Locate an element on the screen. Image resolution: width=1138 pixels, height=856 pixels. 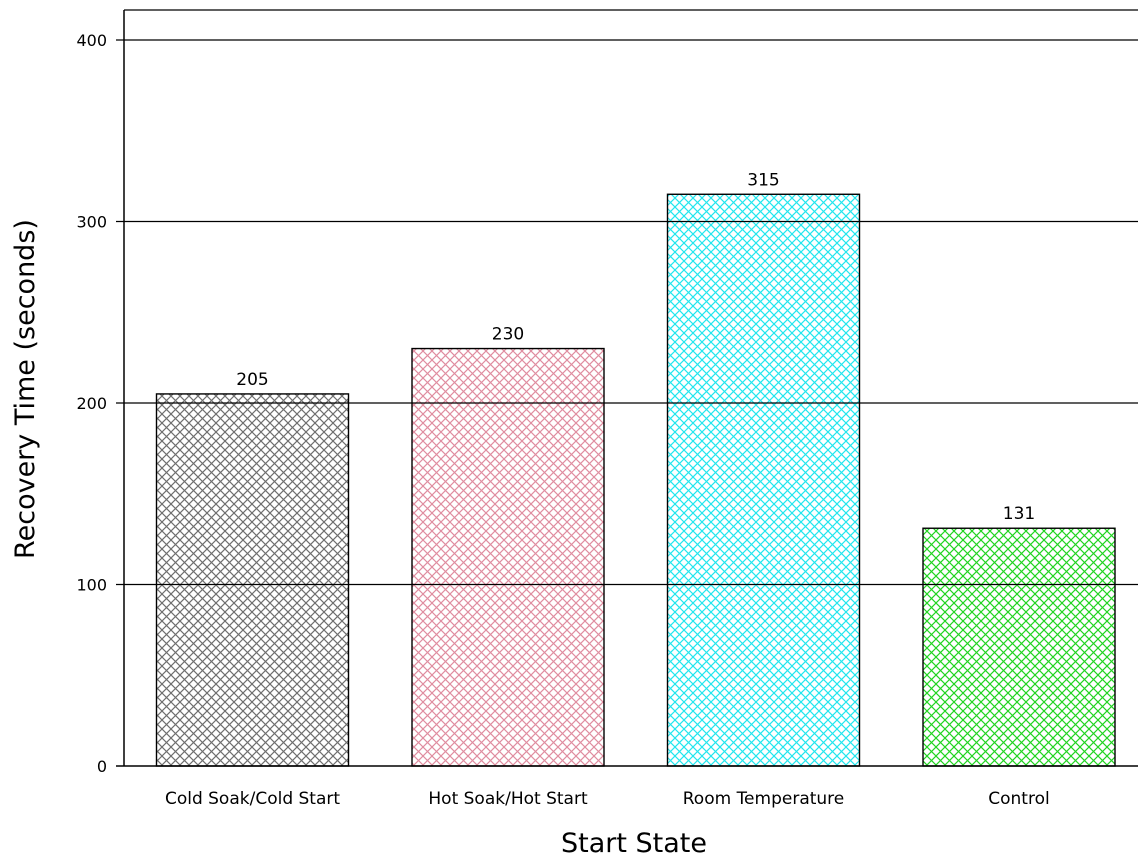
y-tick-label-200: 200 is located at coordinates (91, 403).